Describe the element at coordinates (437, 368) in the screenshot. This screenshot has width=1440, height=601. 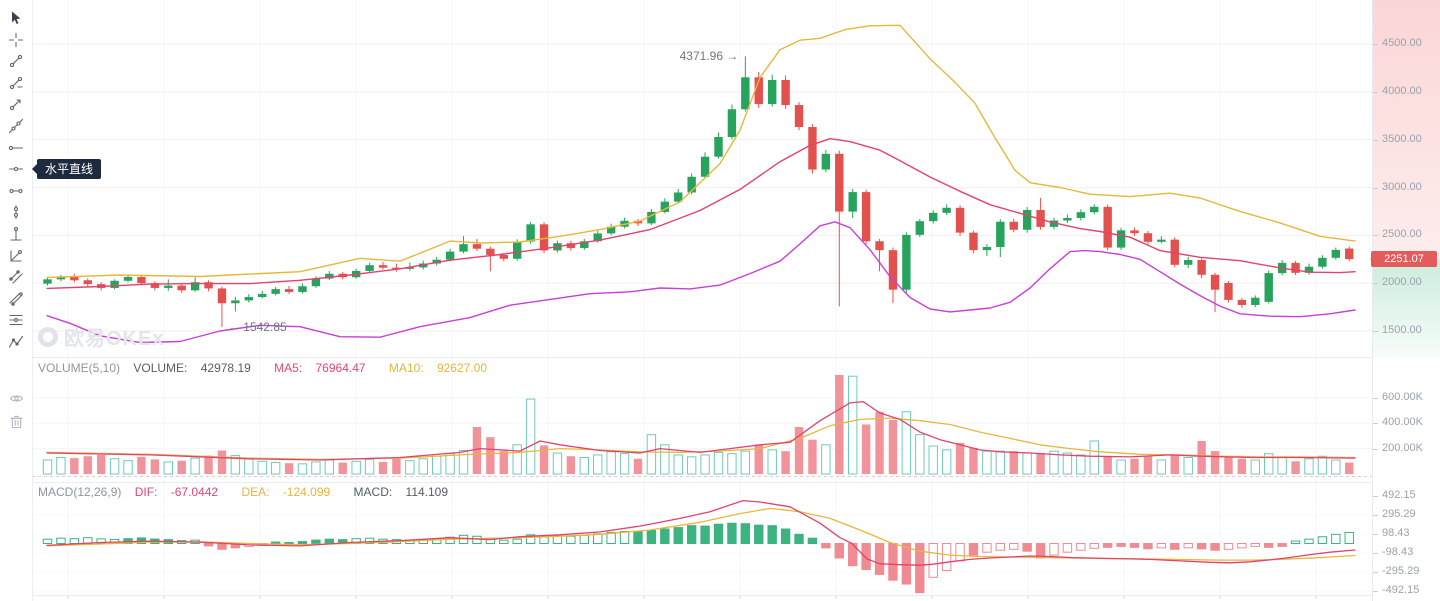
I see `volume-ma10-value: MA10: 92627.00` at that location.